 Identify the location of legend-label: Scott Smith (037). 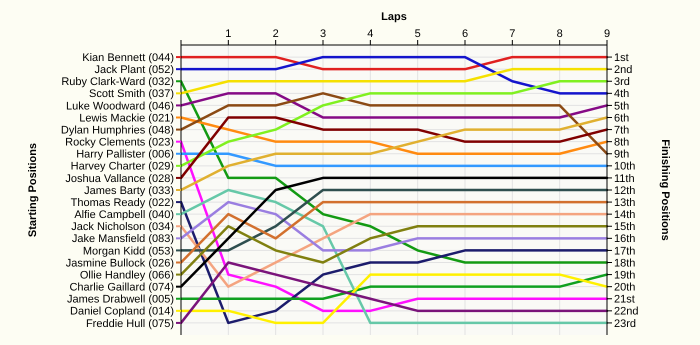
(131, 94).